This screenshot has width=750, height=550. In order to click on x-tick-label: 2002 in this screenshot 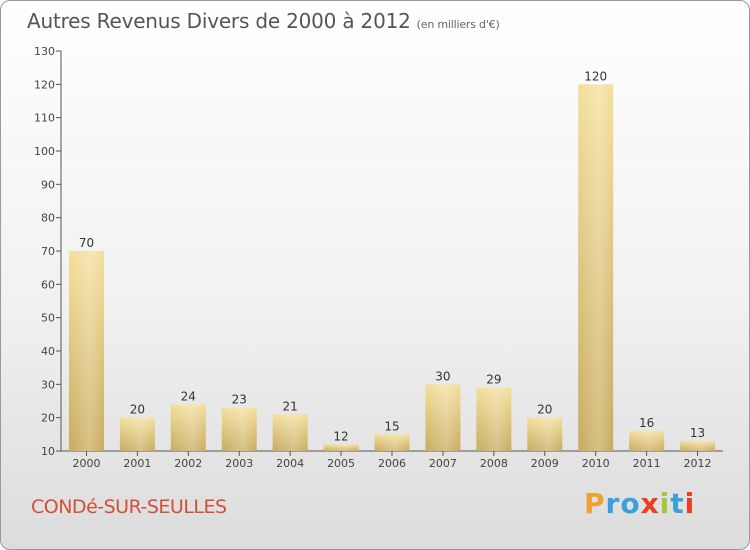, I will do `click(188, 463)`.